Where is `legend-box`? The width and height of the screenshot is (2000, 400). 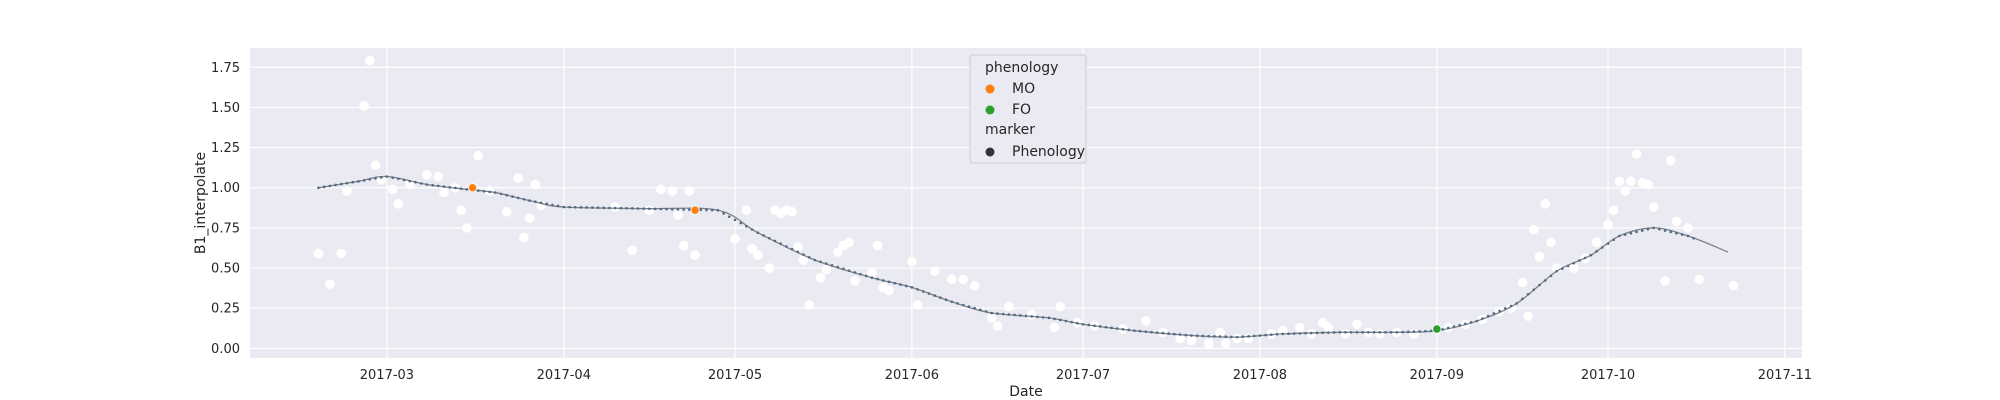
legend-box is located at coordinates (1028, 109).